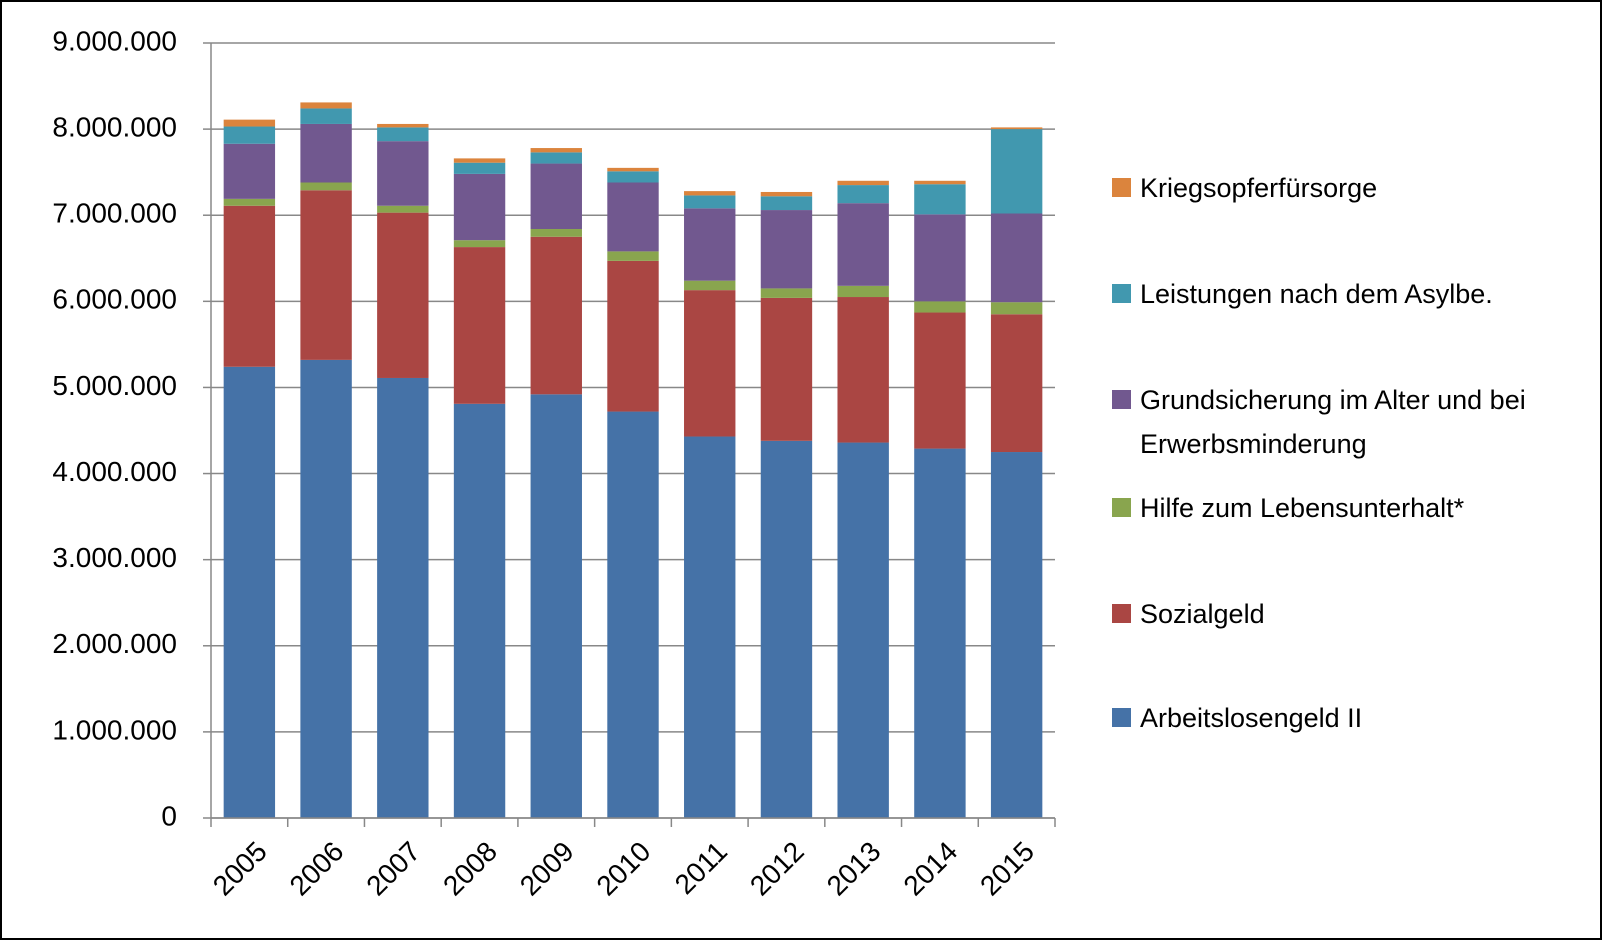 Image resolution: width=1602 pixels, height=940 pixels. I want to click on x-tick-label: 2006, so click(317, 869).